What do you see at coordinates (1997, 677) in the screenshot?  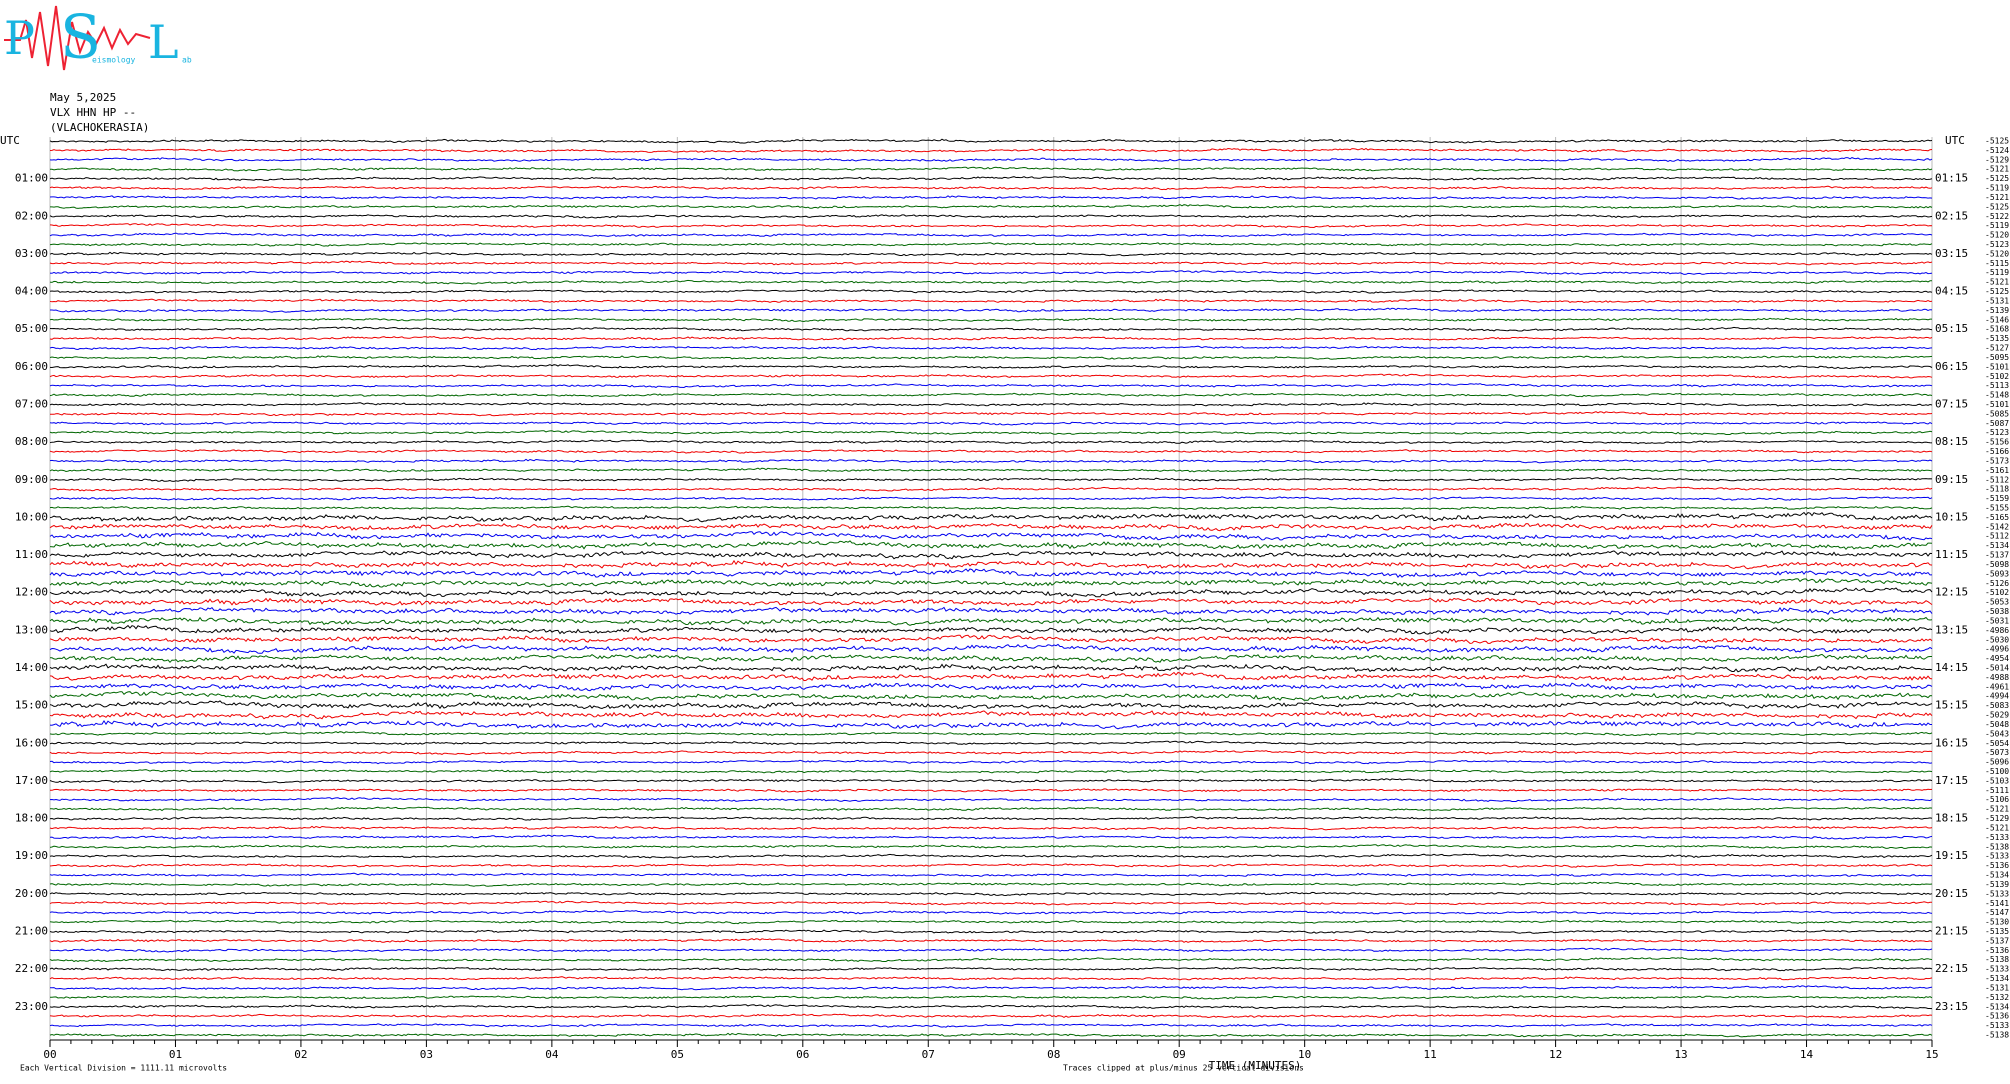 I see `trace-offset: -4988` at bounding box center [1997, 677].